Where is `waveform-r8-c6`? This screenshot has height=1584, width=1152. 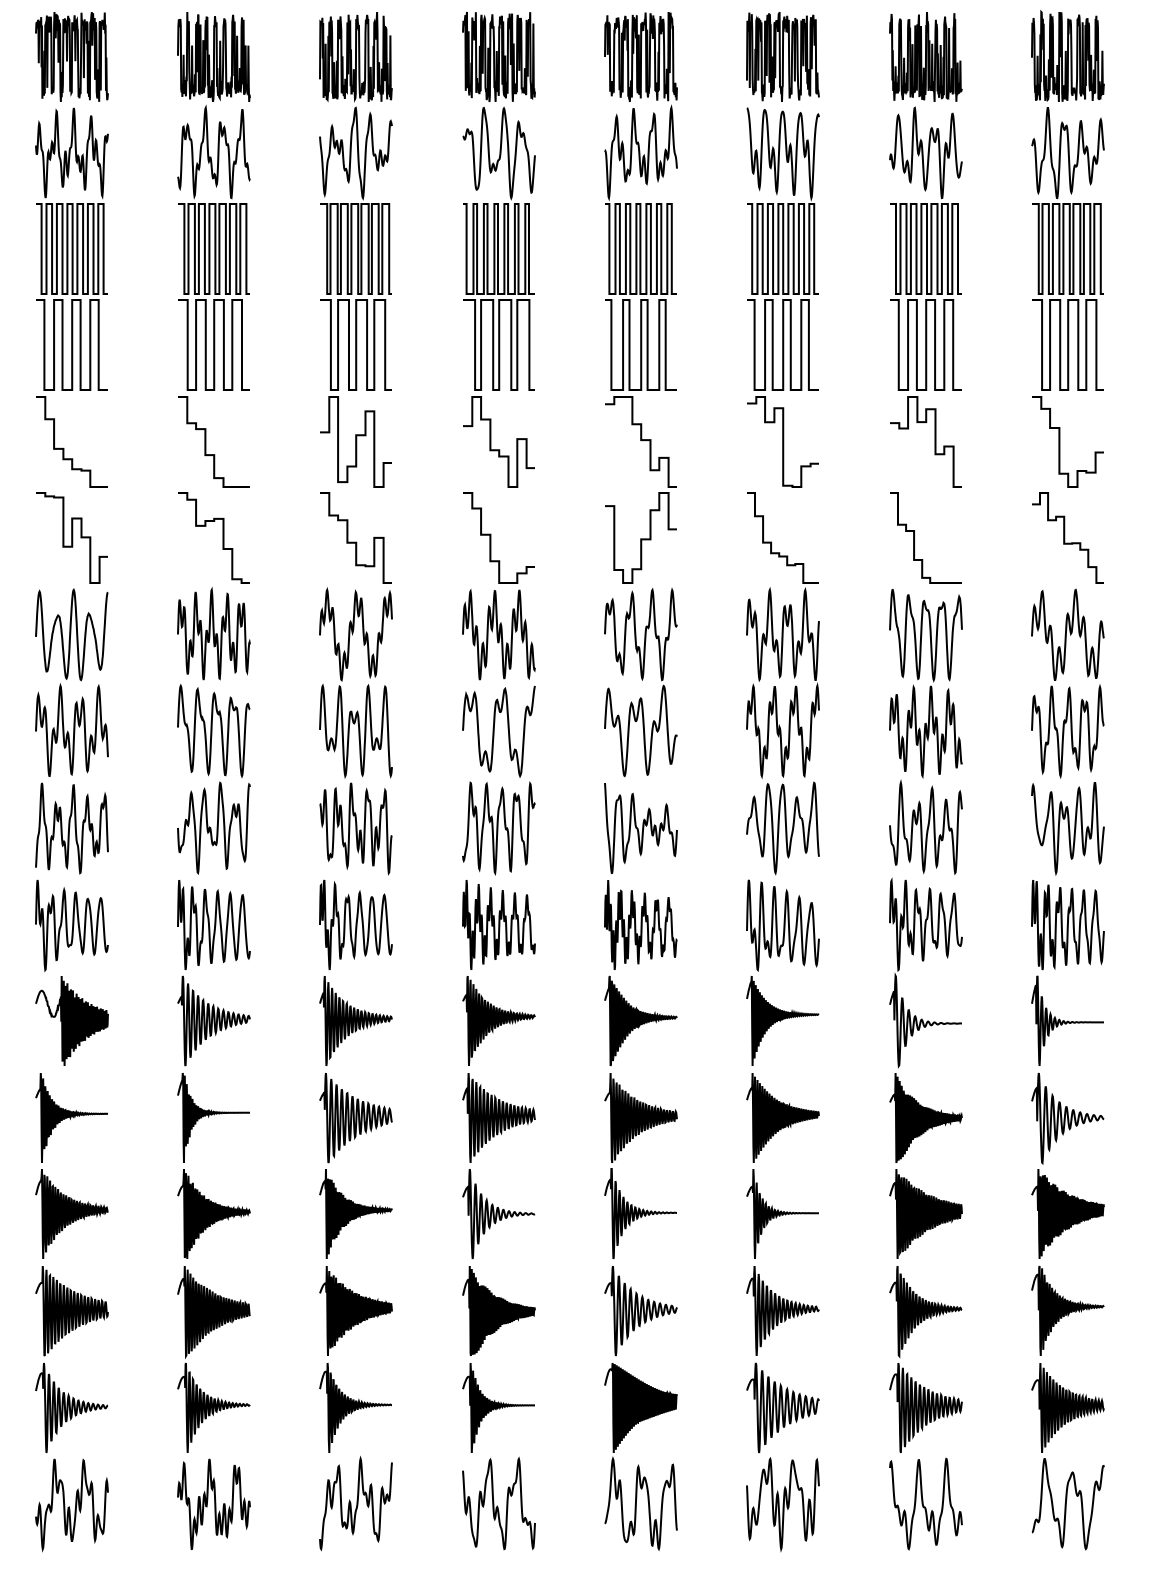
waveform-r8-c6 is located at coordinates (783, 731).